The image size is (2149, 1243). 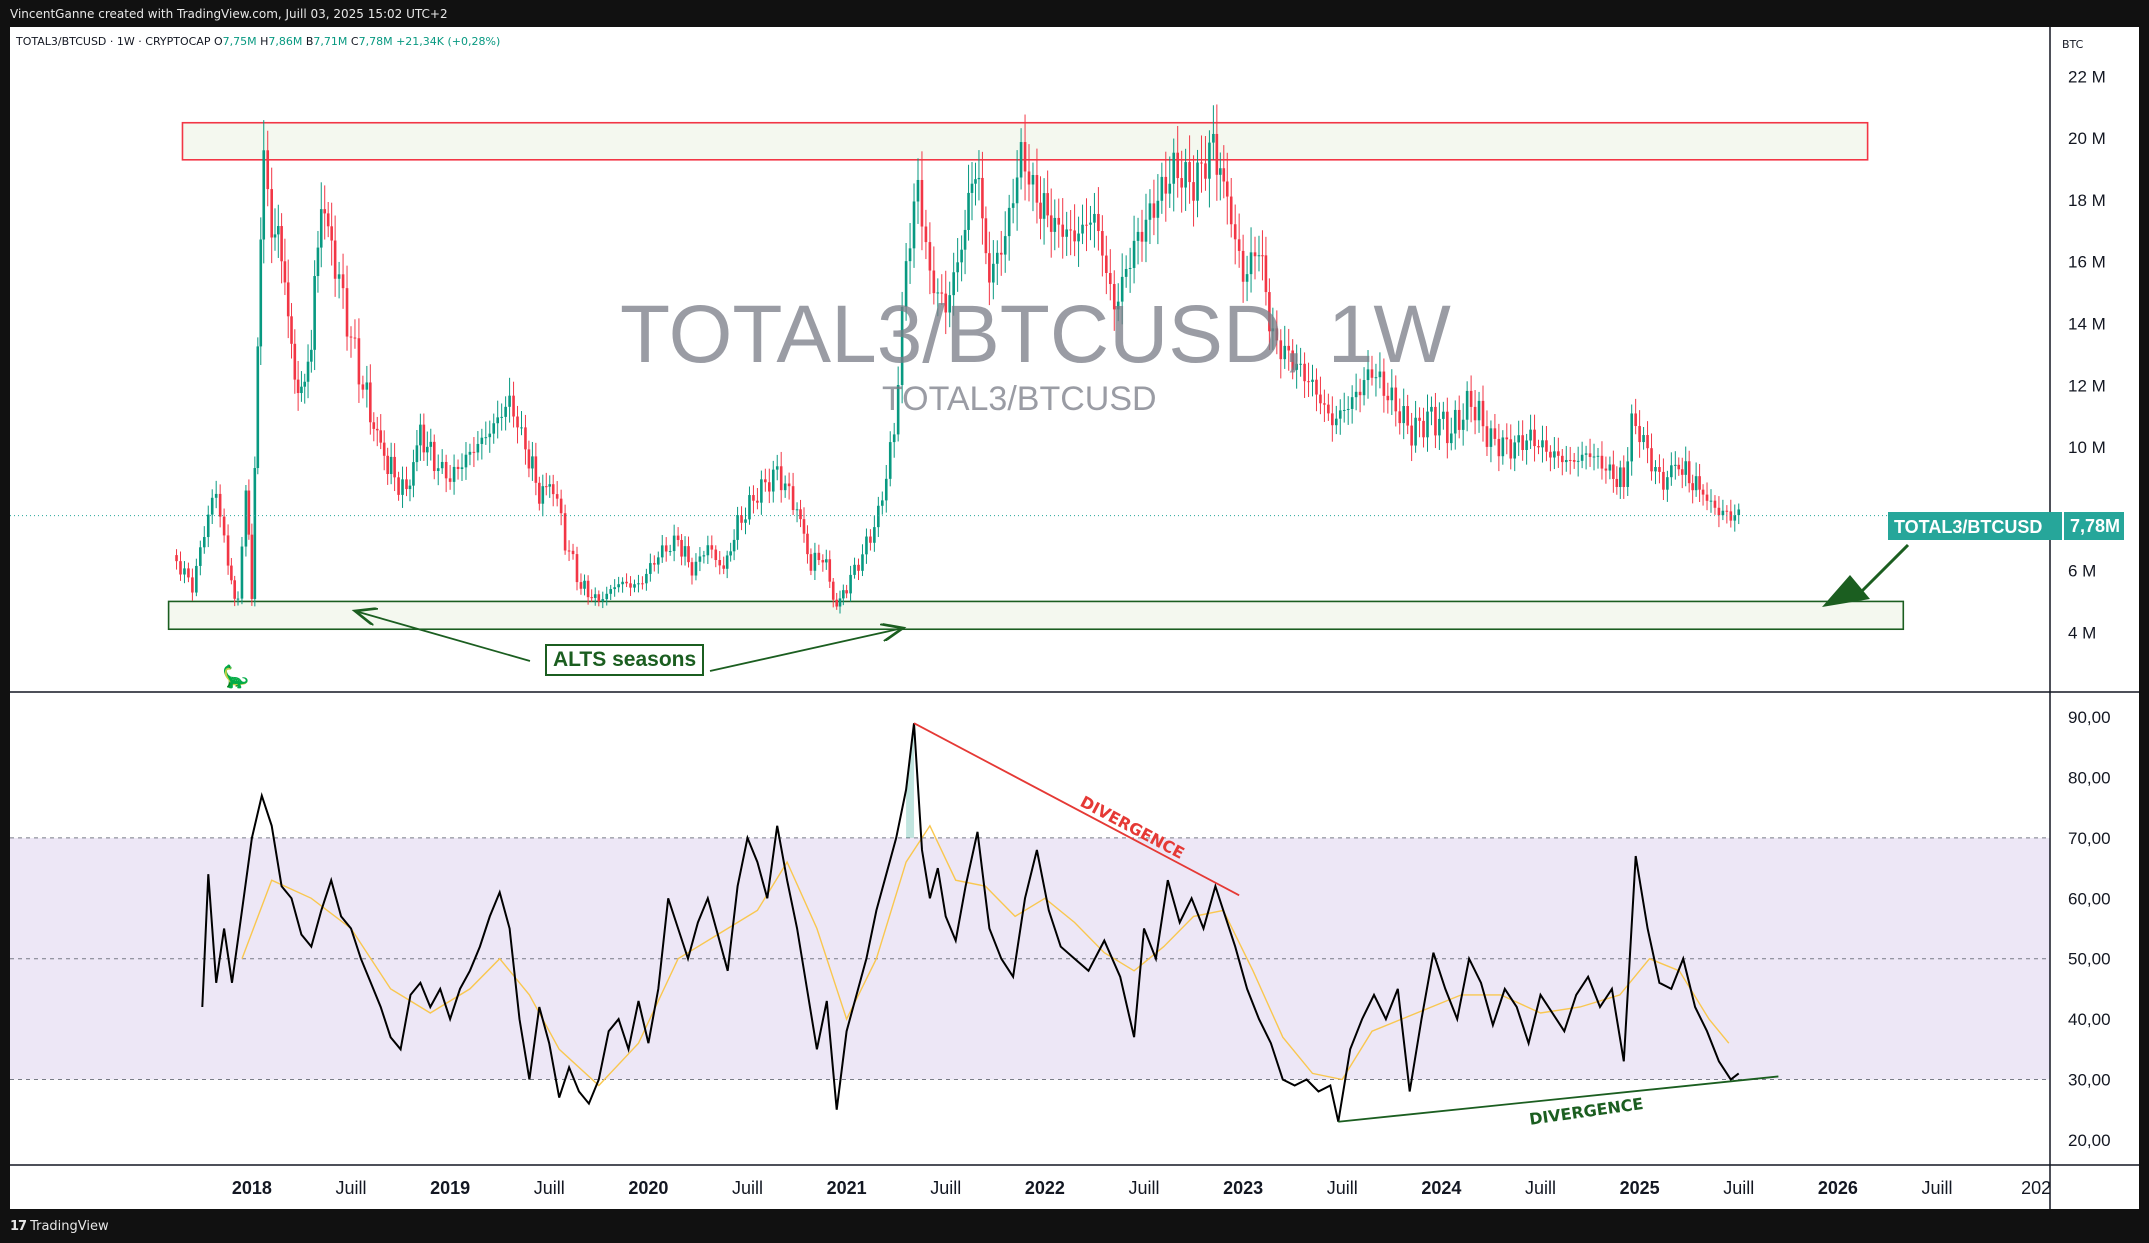 What do you see at coordinates (2089, 1079) in the screenshot?
I see `rsi-tick-label: 30,00` at bounding box center [2089, 1079].